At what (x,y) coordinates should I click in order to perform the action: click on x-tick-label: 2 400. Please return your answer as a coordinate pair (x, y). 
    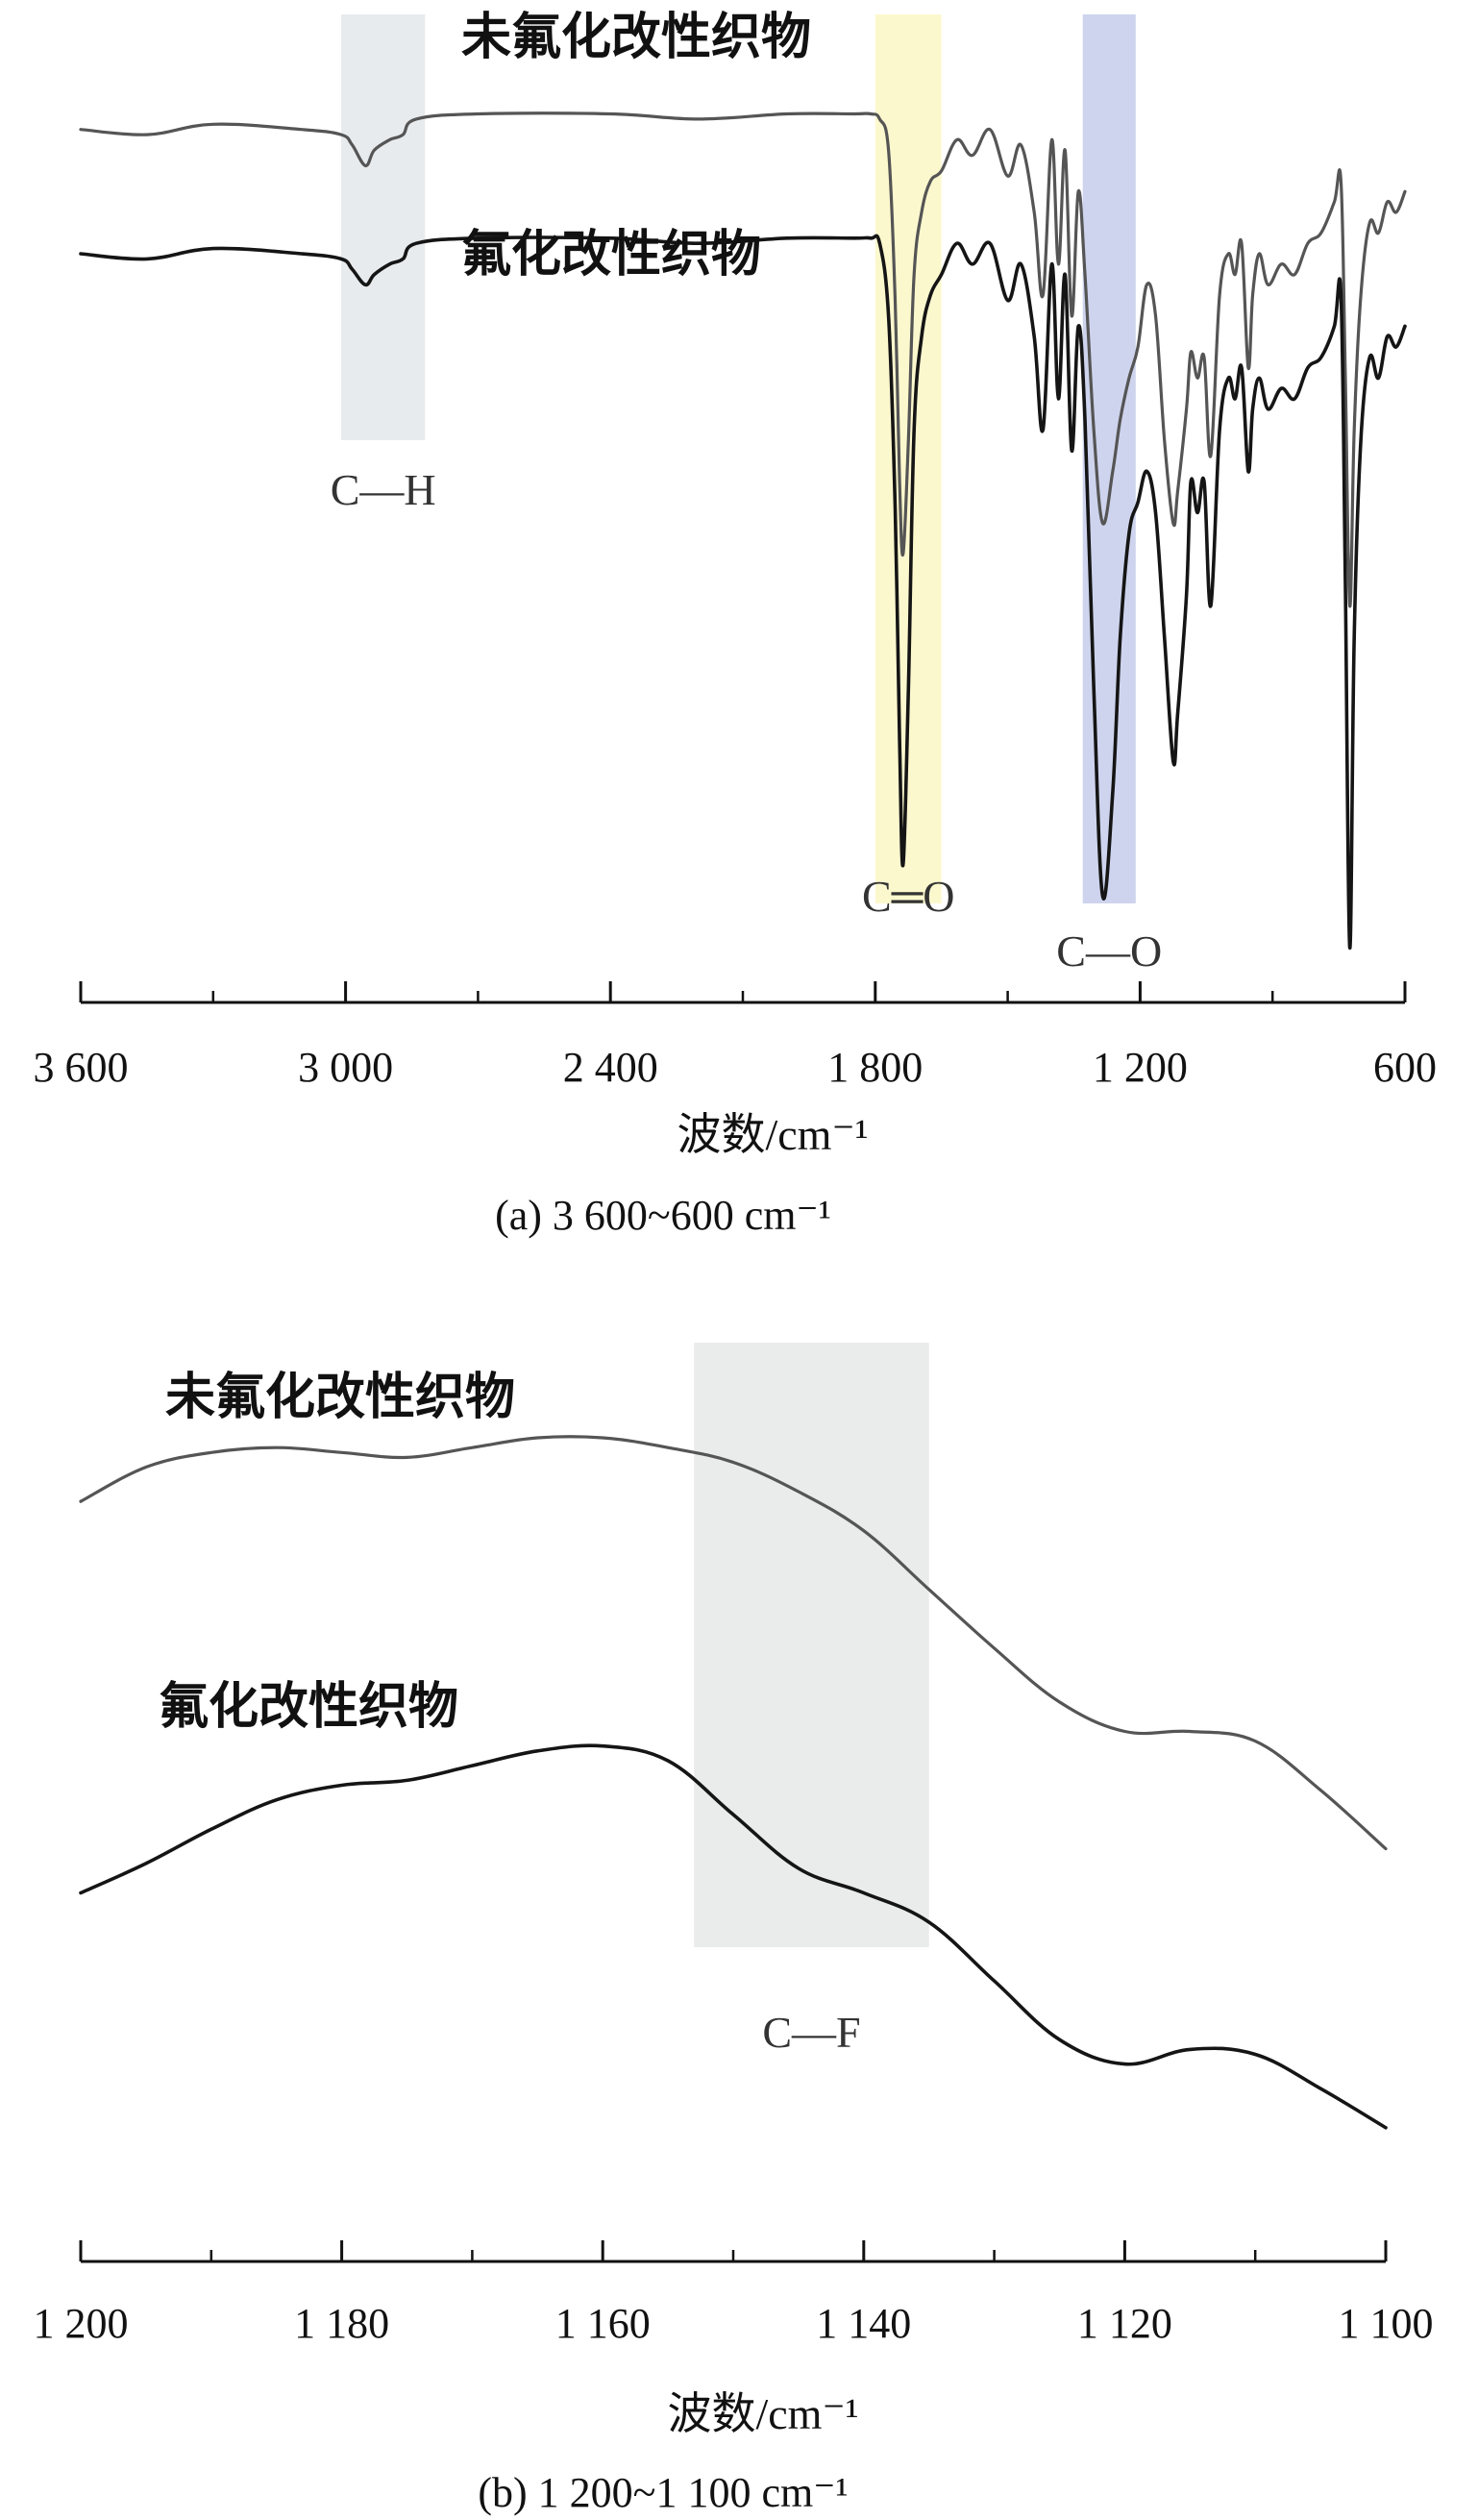
    Looking at the image, I should click on (610, 1068).